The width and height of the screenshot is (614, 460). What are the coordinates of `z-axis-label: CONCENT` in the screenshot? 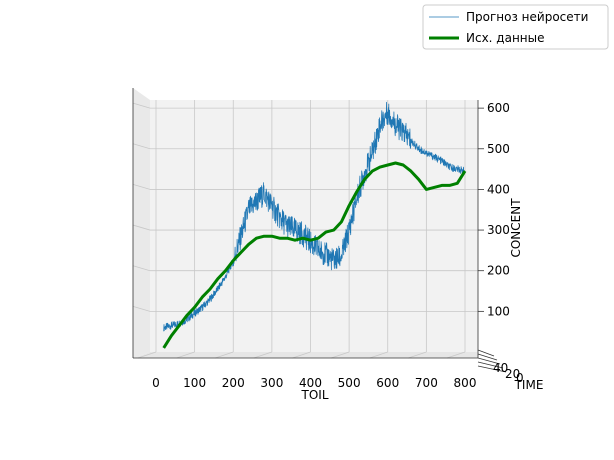 It's located at (516, 228).